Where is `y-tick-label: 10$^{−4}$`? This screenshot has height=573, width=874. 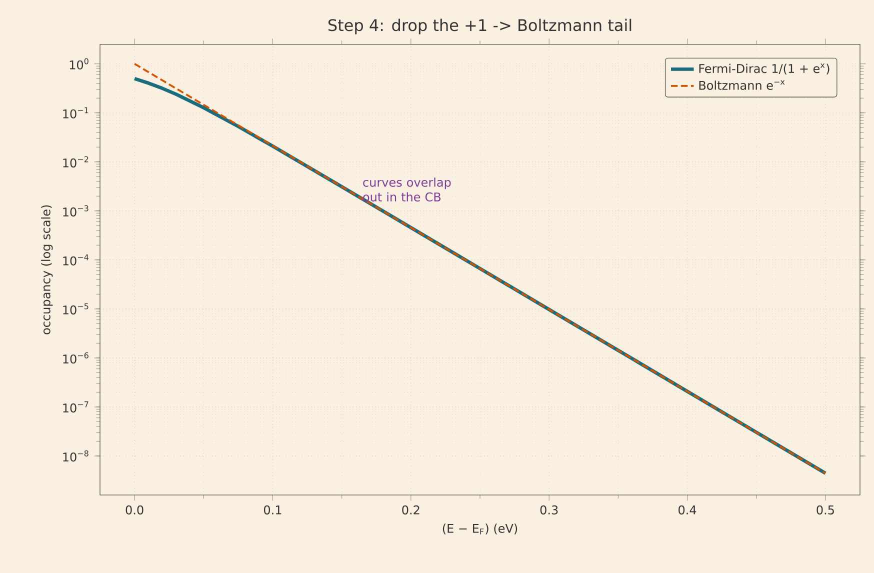 y-tick-label: 10$^{−4}$ is located at coordinates (75, 260).